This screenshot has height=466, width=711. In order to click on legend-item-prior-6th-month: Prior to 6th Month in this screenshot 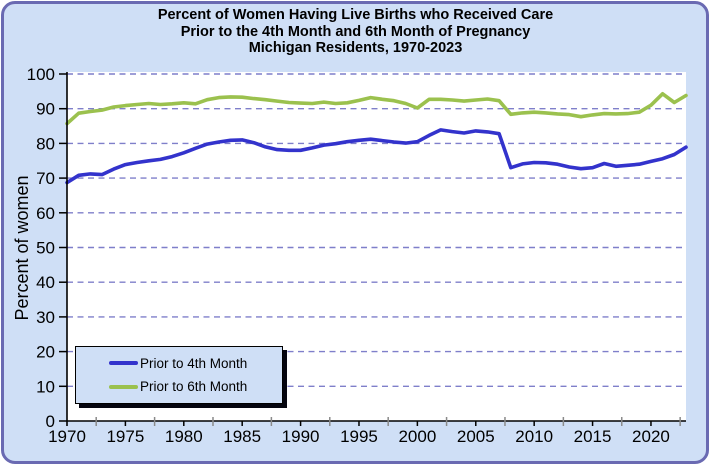, I will do `click(179, 386)`.